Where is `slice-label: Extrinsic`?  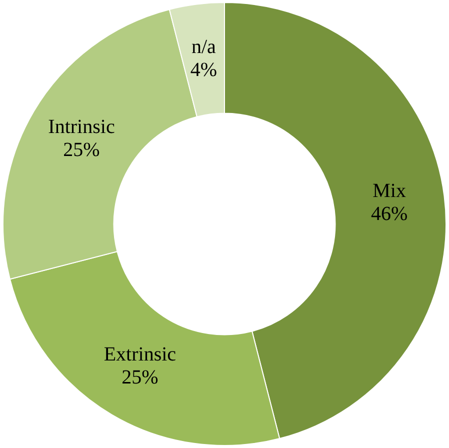
slice-label: Extrinsic is located at coordinates (140, 355).